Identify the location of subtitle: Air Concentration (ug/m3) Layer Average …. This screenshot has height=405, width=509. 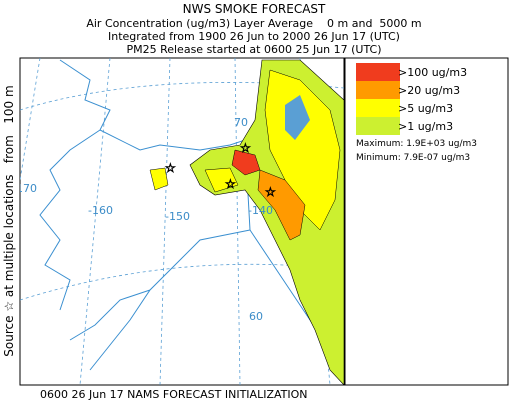
(253, 23).